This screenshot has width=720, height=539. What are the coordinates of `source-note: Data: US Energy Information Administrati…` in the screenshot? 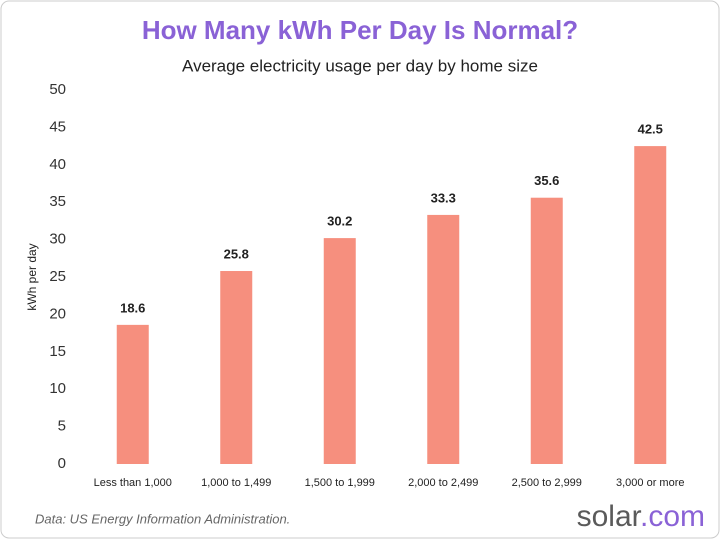 It's located at (162, 518).